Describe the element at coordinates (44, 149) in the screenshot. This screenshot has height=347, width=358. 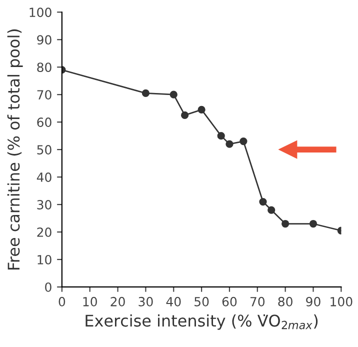
I see `y-tick-label: 50` at that location.